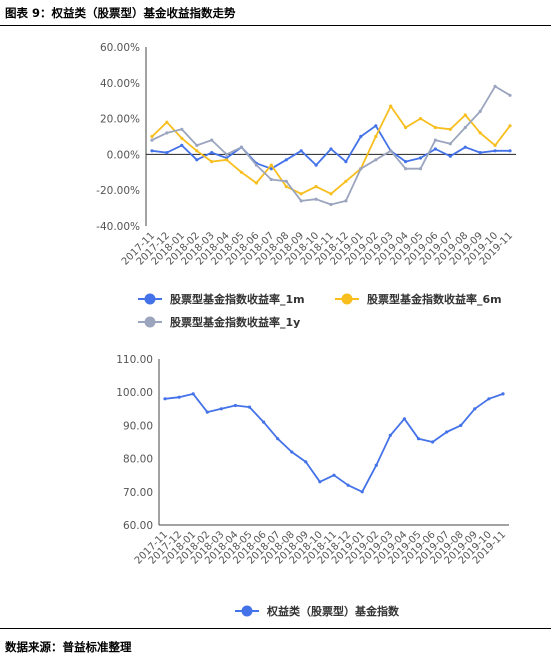  What do you see at coordinates (138, 493) in the screenshot?
I see `y-tick-label: 70.00` at bounding box center [138, 493].